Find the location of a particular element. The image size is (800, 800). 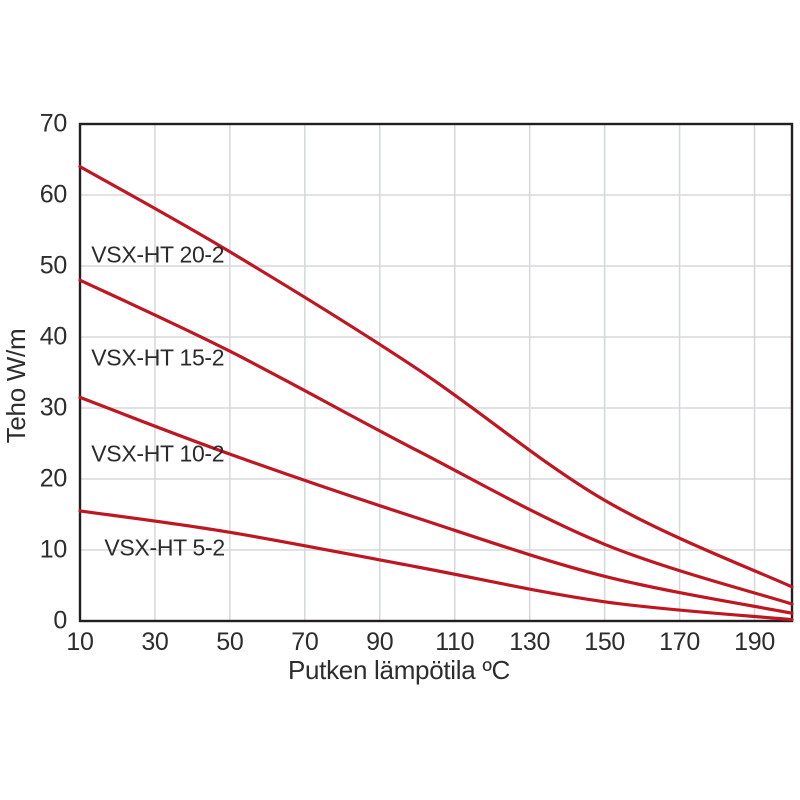

x-tick-label-70: 70 is located at coordinates (305, 642).